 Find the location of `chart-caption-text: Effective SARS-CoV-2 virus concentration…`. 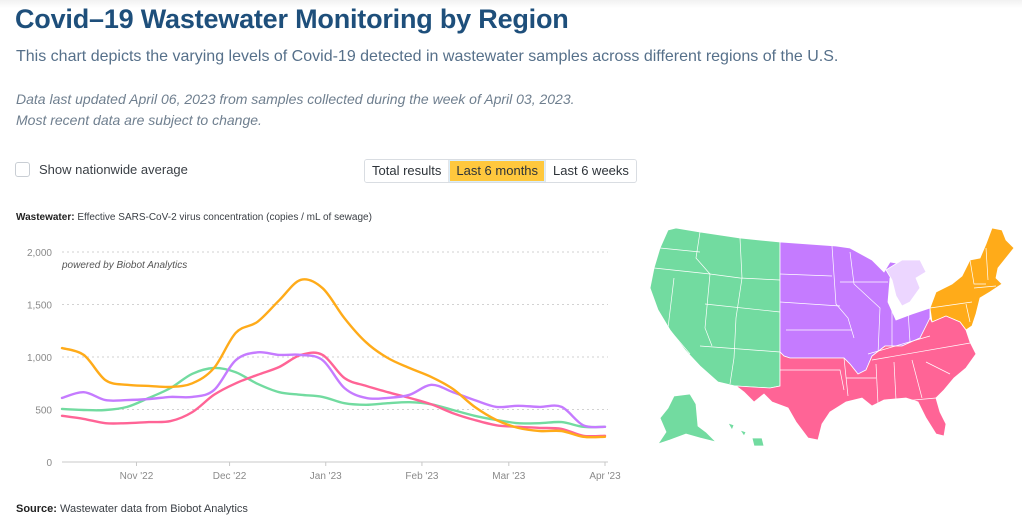

chart-caption-text: Effective SARS-CoV-2 virus concentration… is located at coordinates (223, 217).